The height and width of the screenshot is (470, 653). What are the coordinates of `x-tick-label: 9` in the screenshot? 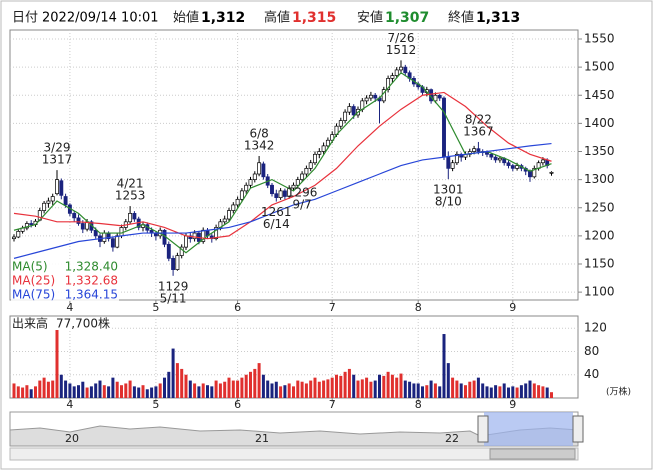 It's located at (512, 307).